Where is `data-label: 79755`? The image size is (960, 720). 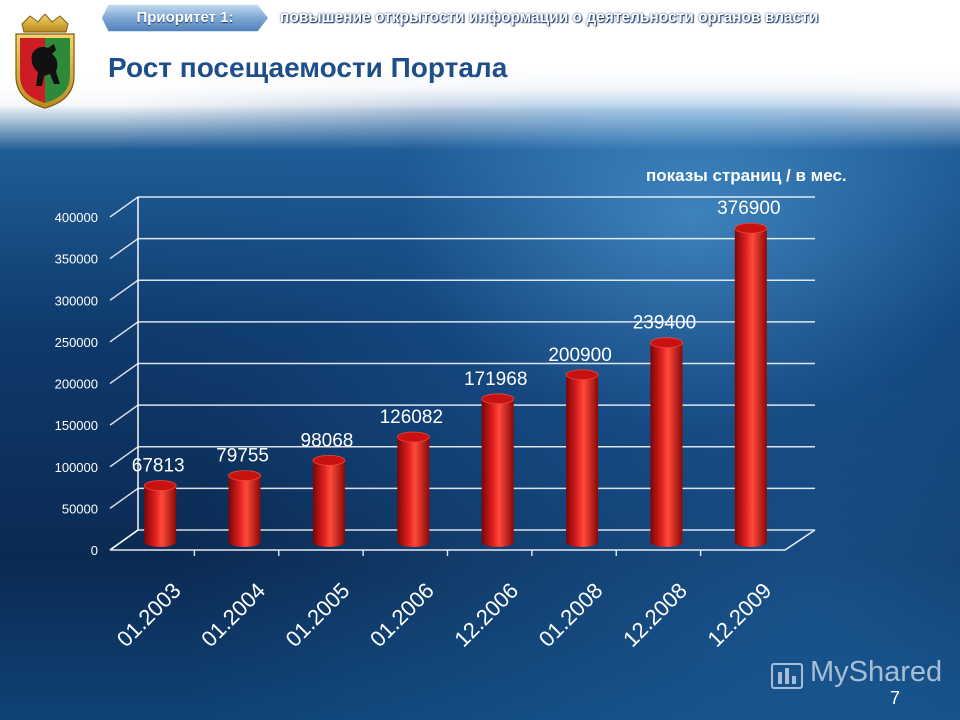 data-label: 79755 is located at coordinates (242, 456).